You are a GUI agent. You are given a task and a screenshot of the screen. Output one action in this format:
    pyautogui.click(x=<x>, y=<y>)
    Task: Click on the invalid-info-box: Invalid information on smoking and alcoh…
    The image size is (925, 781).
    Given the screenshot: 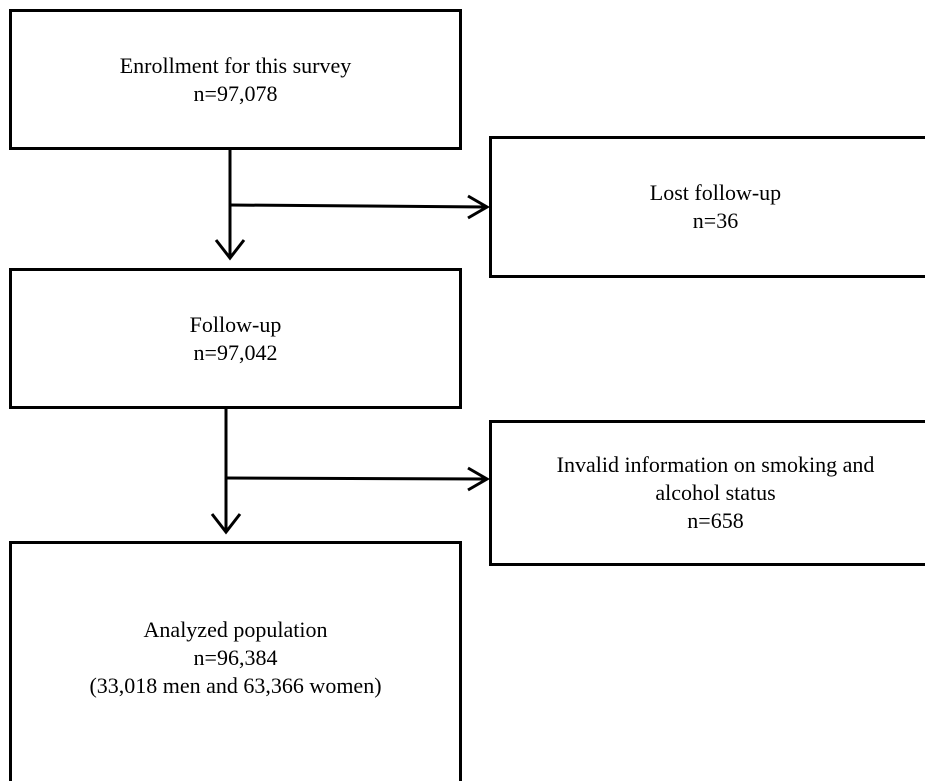 What is the action you would take?
    pyautogui.click(x=707, y=493)
    